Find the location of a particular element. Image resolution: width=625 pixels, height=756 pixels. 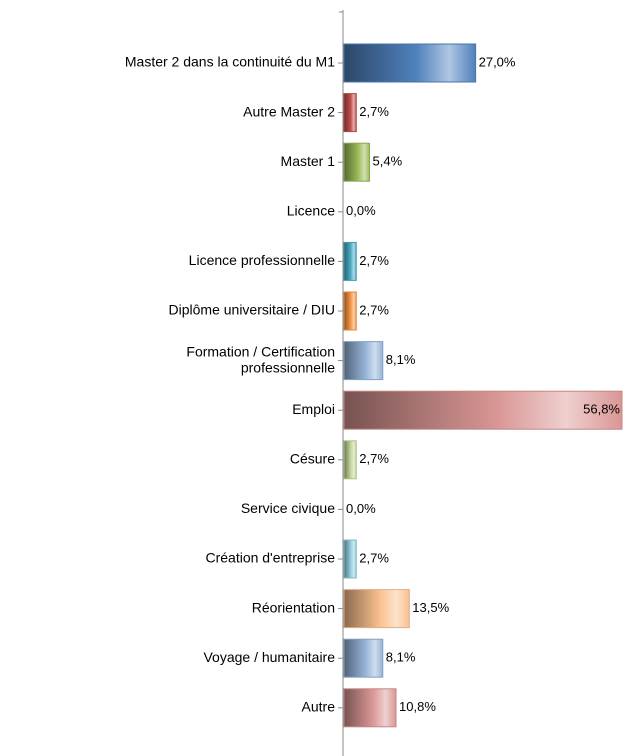

category-label: Autre Master 2 is located at coordinates (289, 111).